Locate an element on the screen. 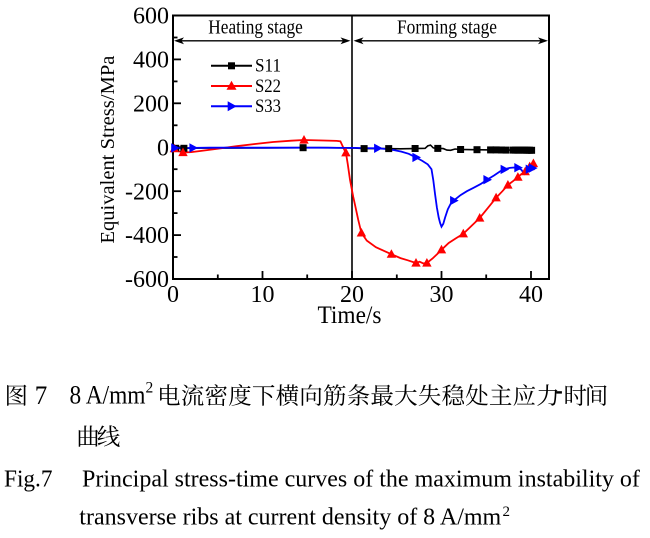 The height and width of the screenshot is (538, 650). svg-text: 30 is located at coordinates (442, 295).